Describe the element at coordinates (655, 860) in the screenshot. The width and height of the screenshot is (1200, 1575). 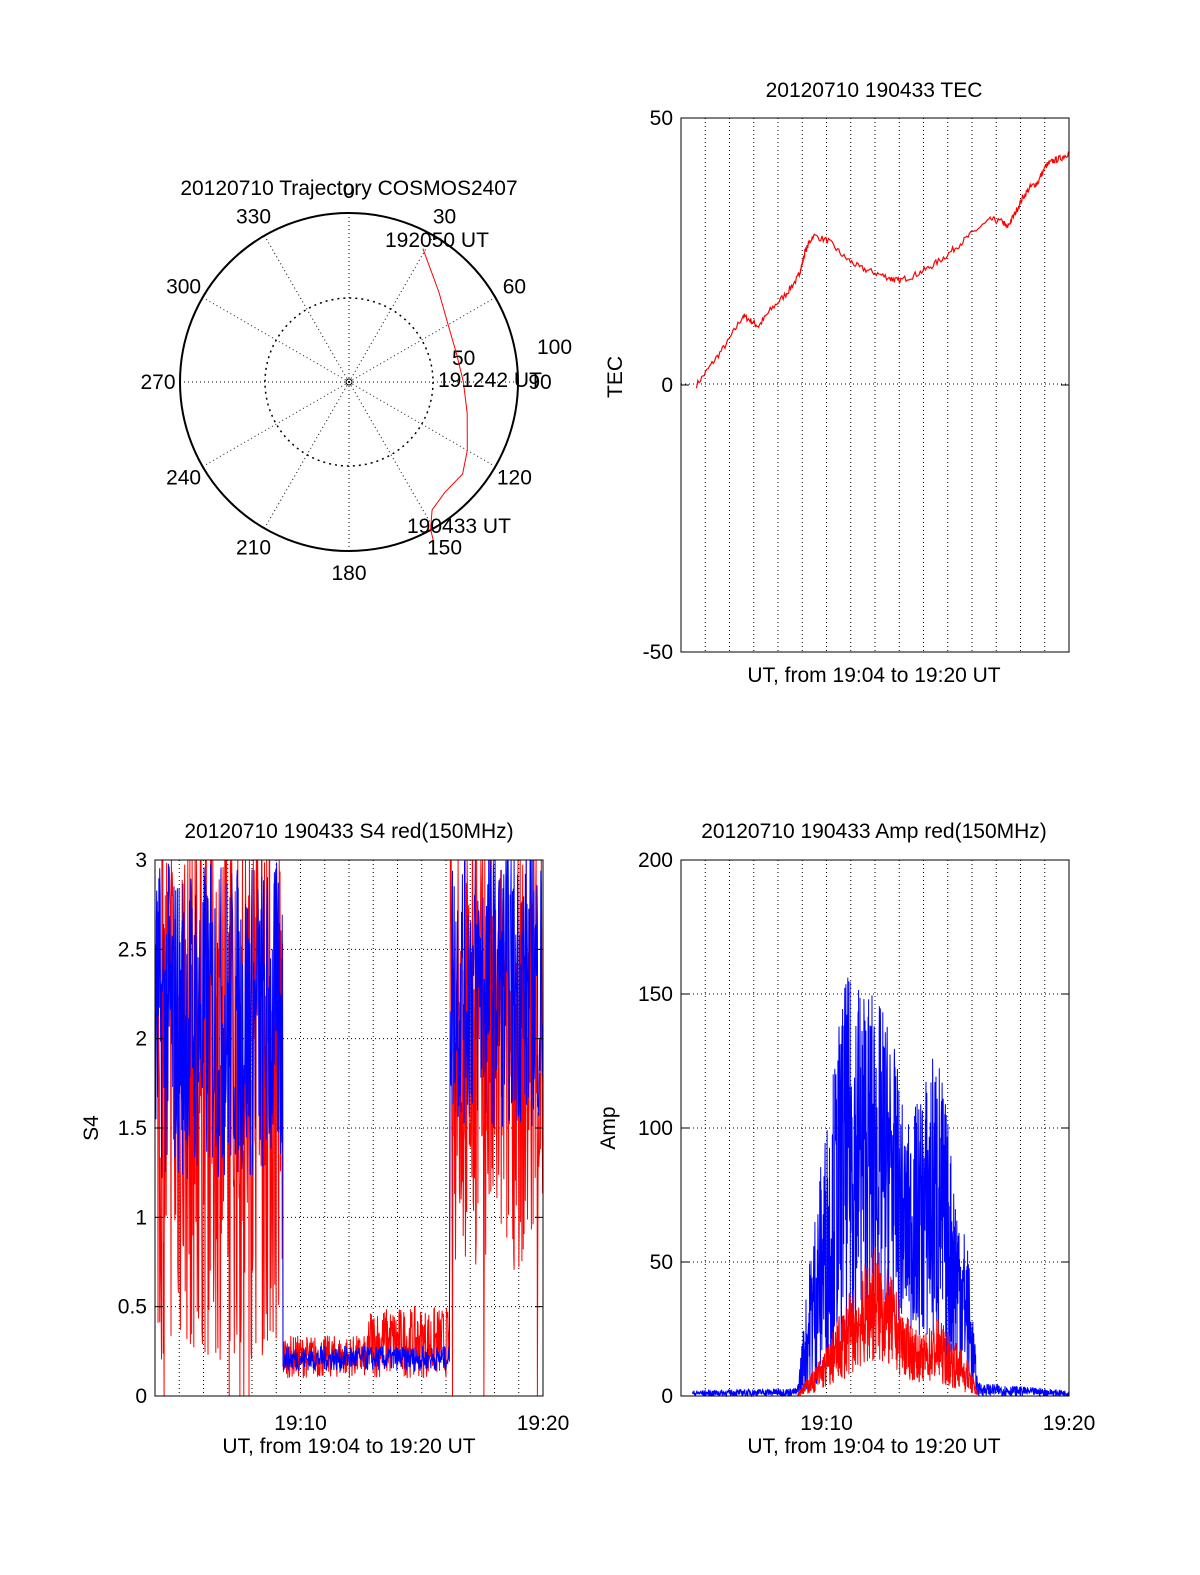
I see `amp-ytick-label-4: 200` at that location.